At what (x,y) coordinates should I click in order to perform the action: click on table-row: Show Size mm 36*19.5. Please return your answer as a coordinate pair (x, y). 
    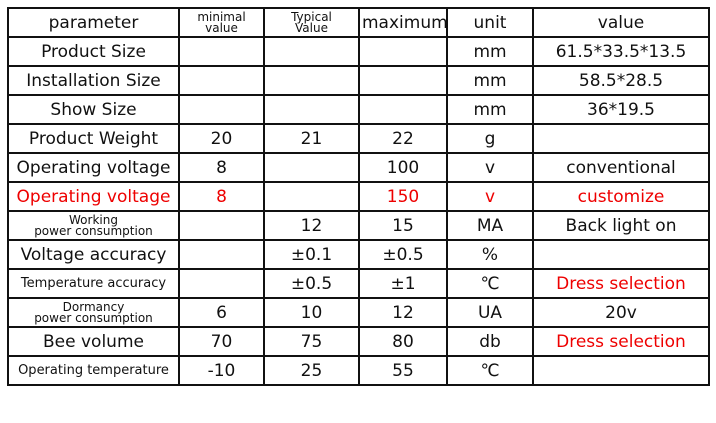
    Looking at the image, I should click on (358, 109).